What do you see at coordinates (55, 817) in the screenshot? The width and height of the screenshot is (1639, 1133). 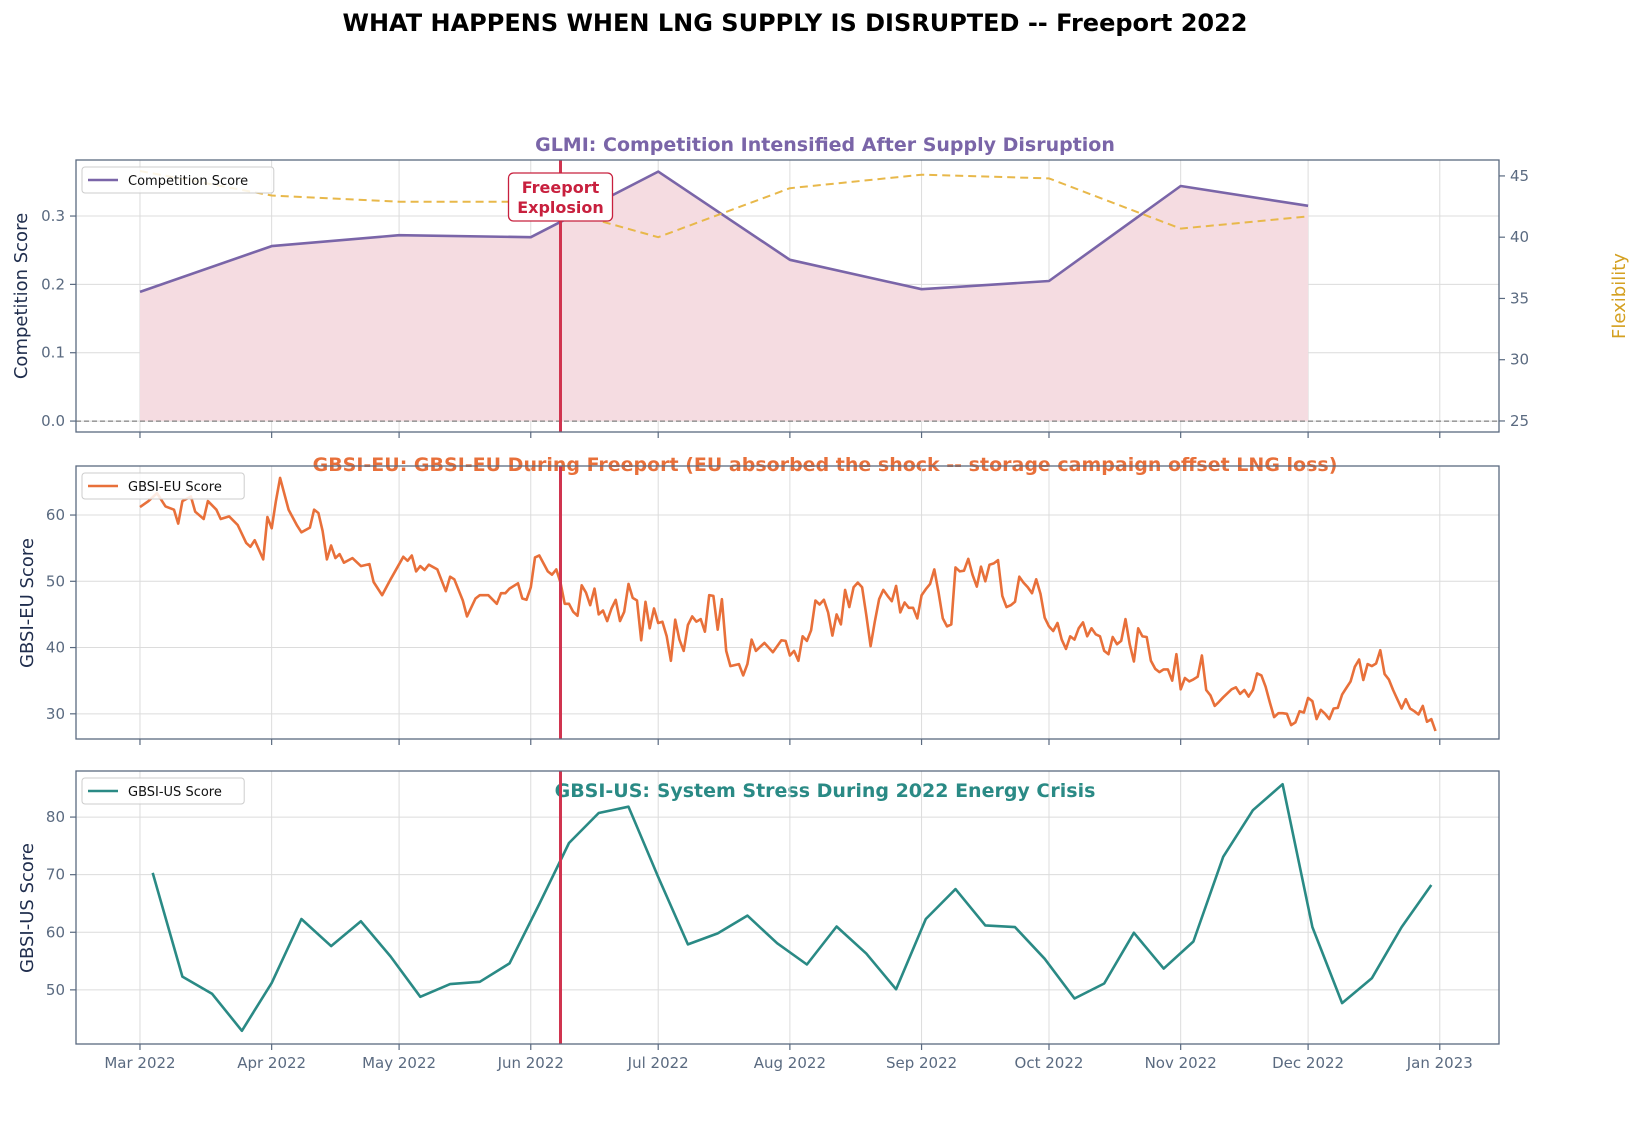 I see `y-tick-label: 80` at bounding box center [55, 817].